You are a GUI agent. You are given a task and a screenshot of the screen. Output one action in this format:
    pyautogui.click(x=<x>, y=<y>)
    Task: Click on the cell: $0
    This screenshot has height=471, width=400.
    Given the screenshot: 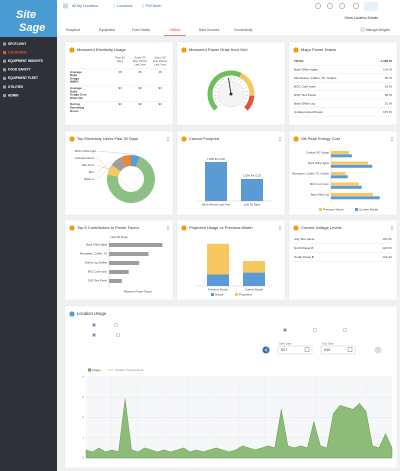 What is the action you would take?
    pyautogui.click(x=120, y=104)
    